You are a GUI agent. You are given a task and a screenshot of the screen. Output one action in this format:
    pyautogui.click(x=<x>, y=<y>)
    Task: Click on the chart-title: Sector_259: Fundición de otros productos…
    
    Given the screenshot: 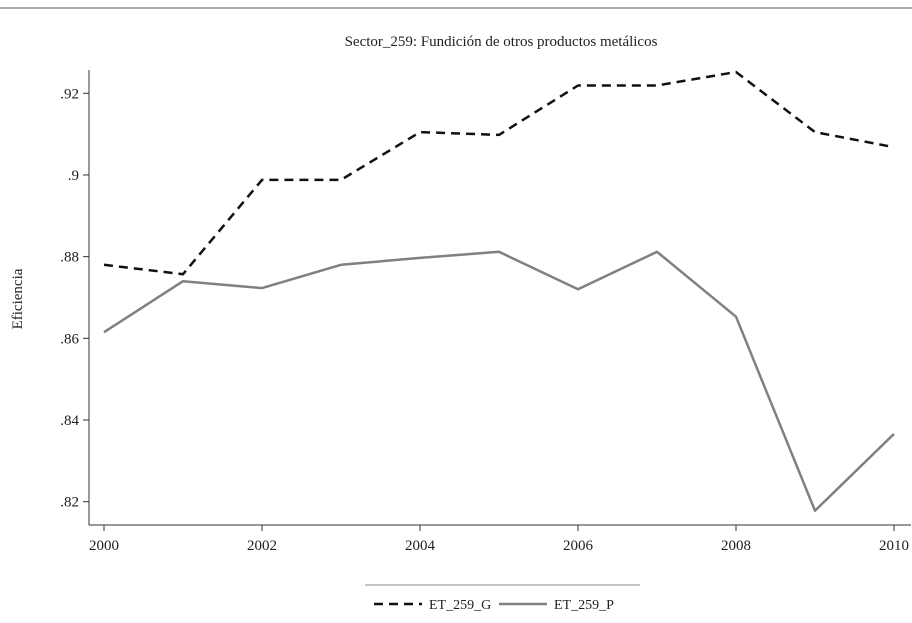 What is the action you would take?
    pyautogui.click(x=501, y=42)
    